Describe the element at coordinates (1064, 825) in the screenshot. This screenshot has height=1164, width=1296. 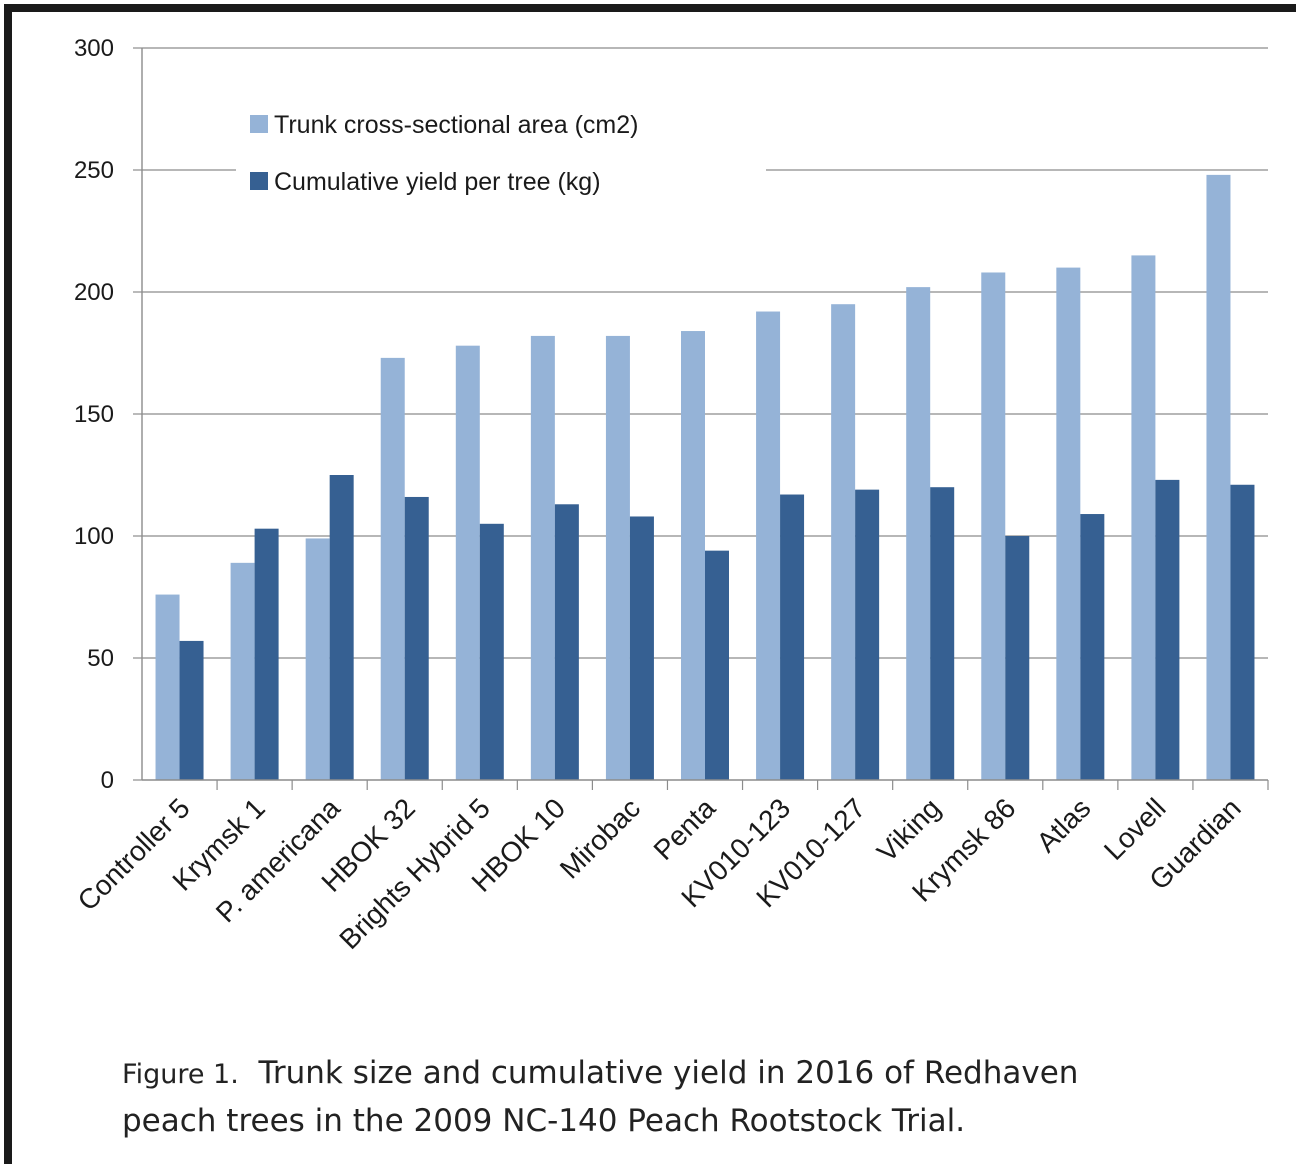
I see `x-category-label: Atlas` at that location.